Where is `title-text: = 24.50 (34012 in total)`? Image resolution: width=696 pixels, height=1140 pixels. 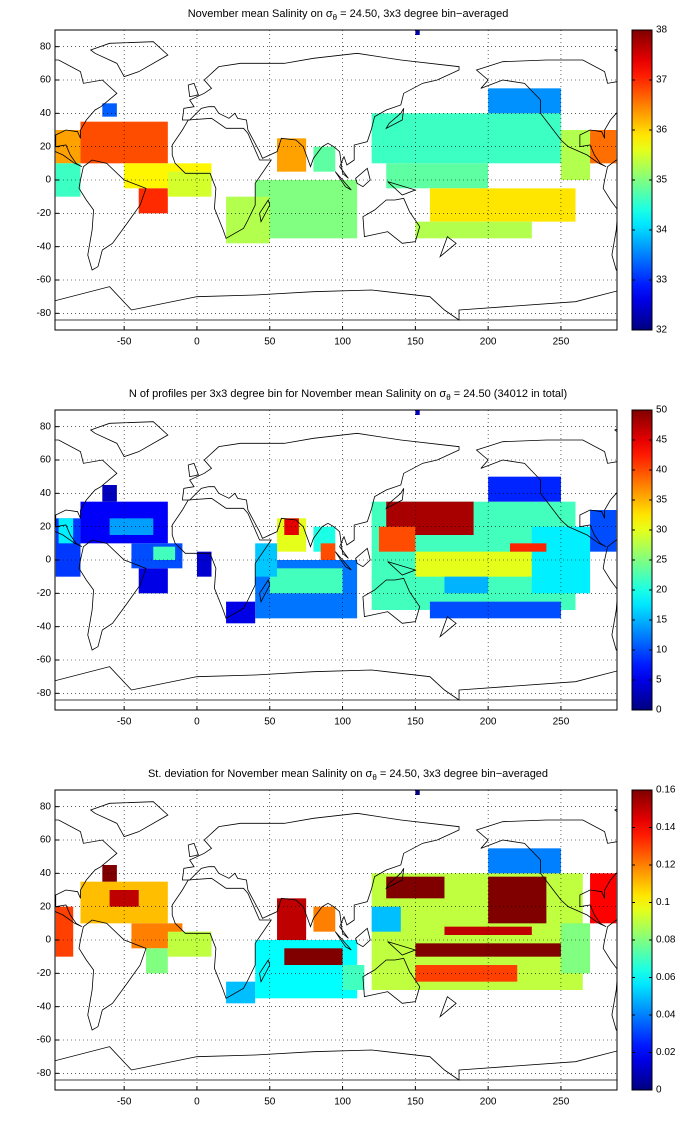 title-text: = 24.50 (34012 in total) is located at coordinates (509, 394).